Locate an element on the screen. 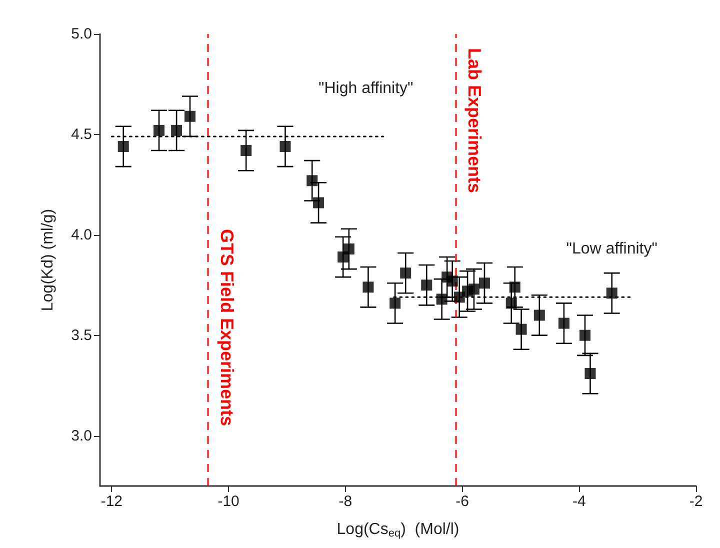  y-tick-label: 3.0 is located at coordinates (81, 435).